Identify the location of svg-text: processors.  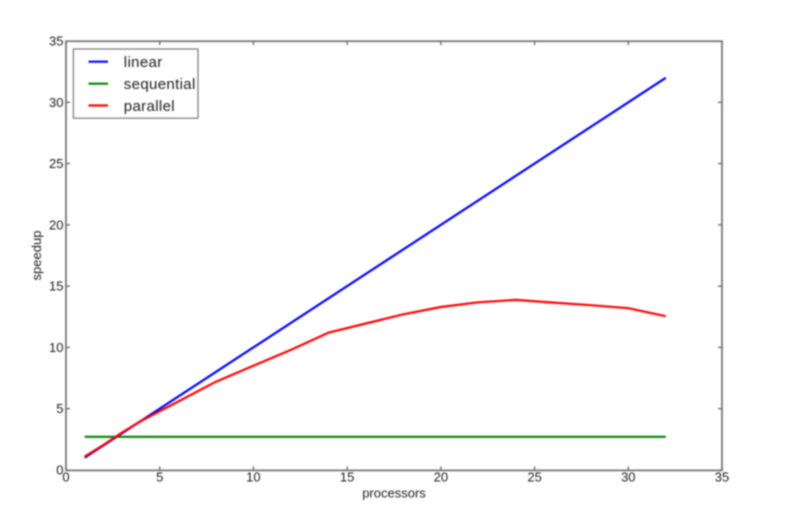
(394, 492).